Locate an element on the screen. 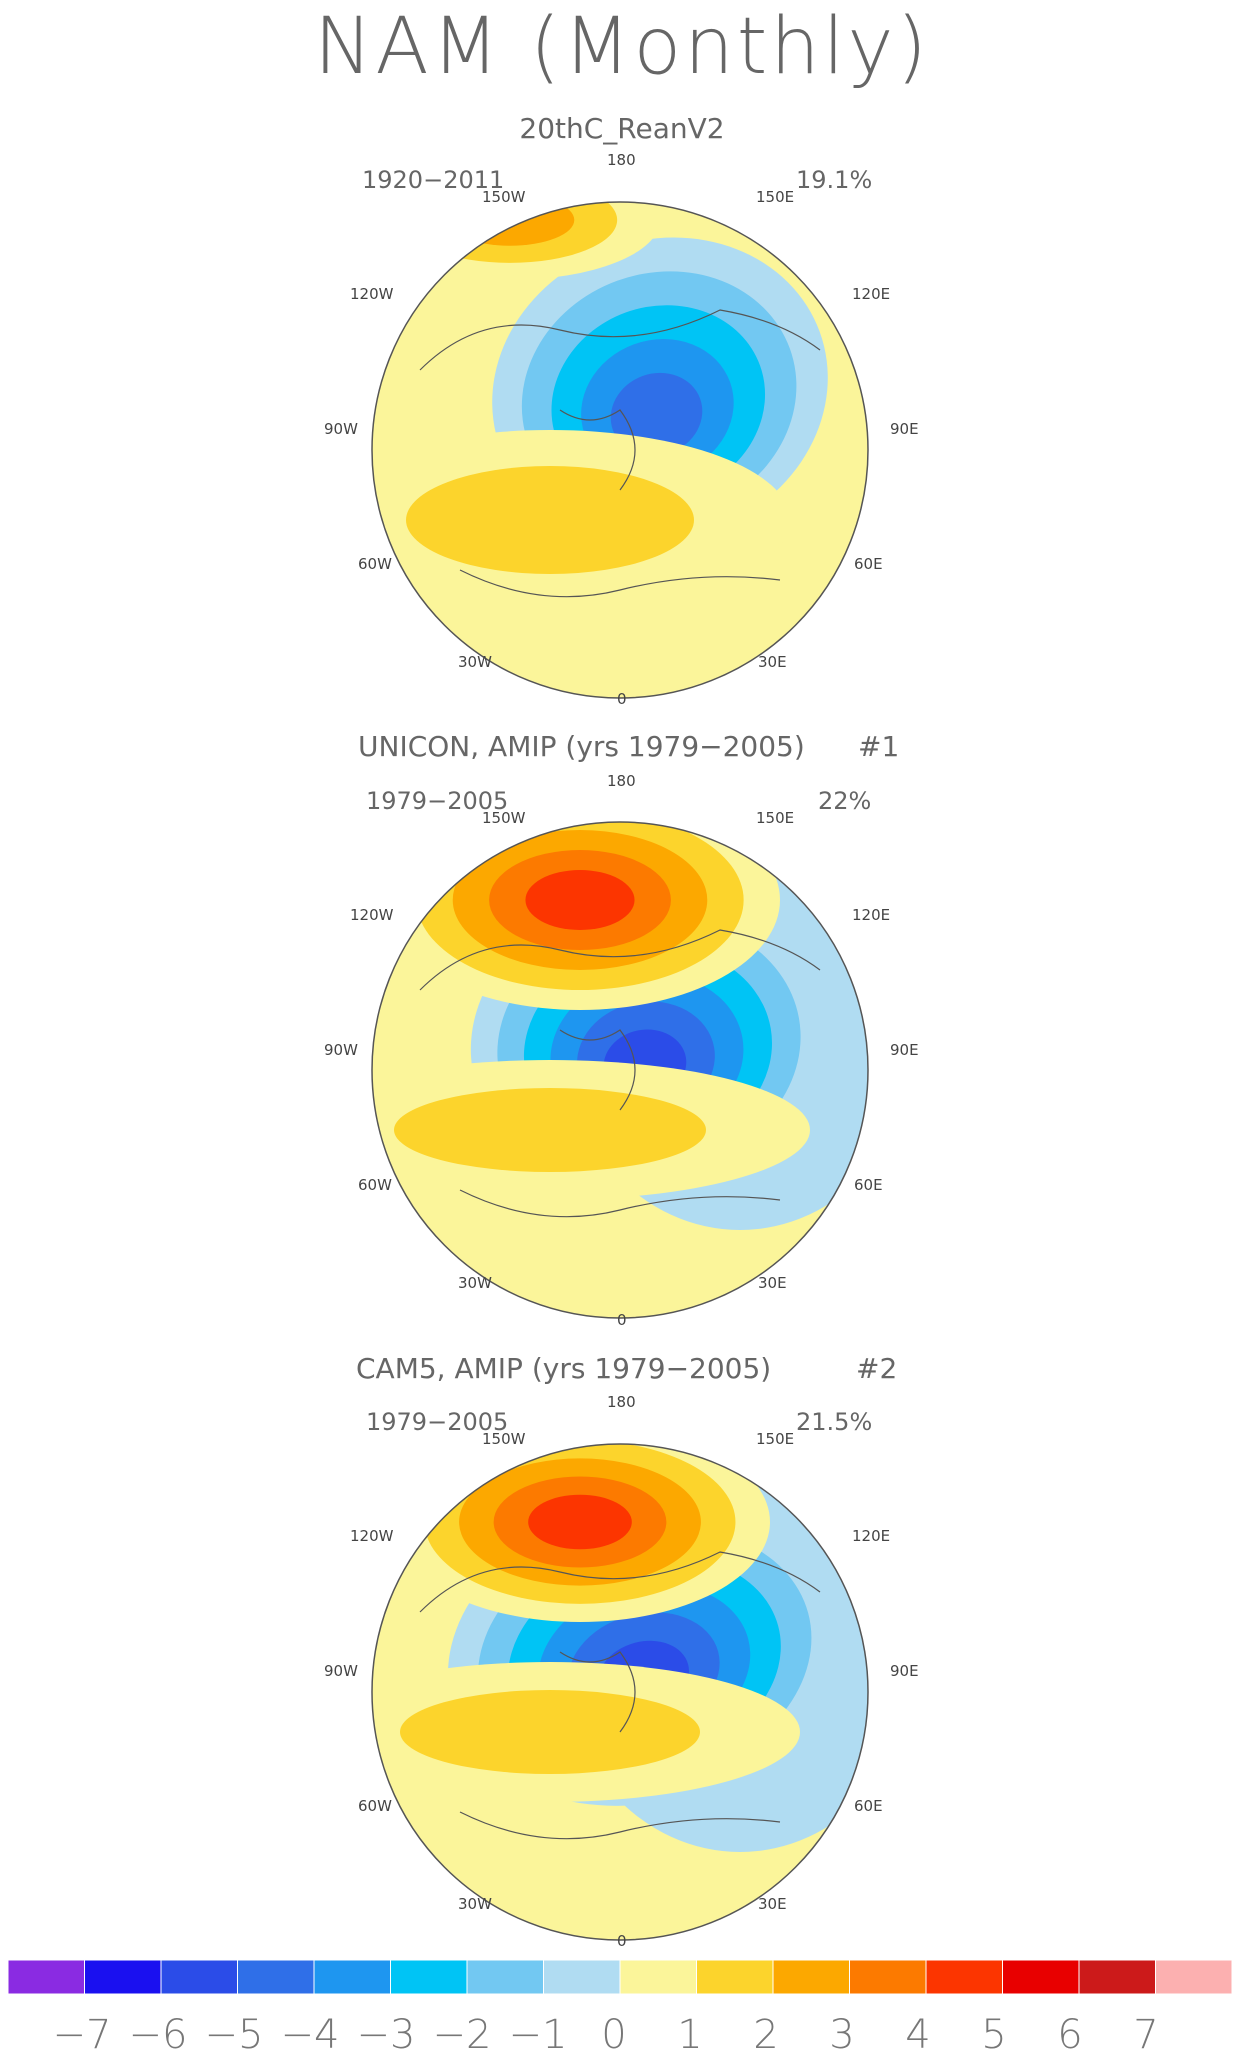 This screenshot has height=2064, width=1244. period-label-1: 1920−2011 is located at coordinates (433, 180).